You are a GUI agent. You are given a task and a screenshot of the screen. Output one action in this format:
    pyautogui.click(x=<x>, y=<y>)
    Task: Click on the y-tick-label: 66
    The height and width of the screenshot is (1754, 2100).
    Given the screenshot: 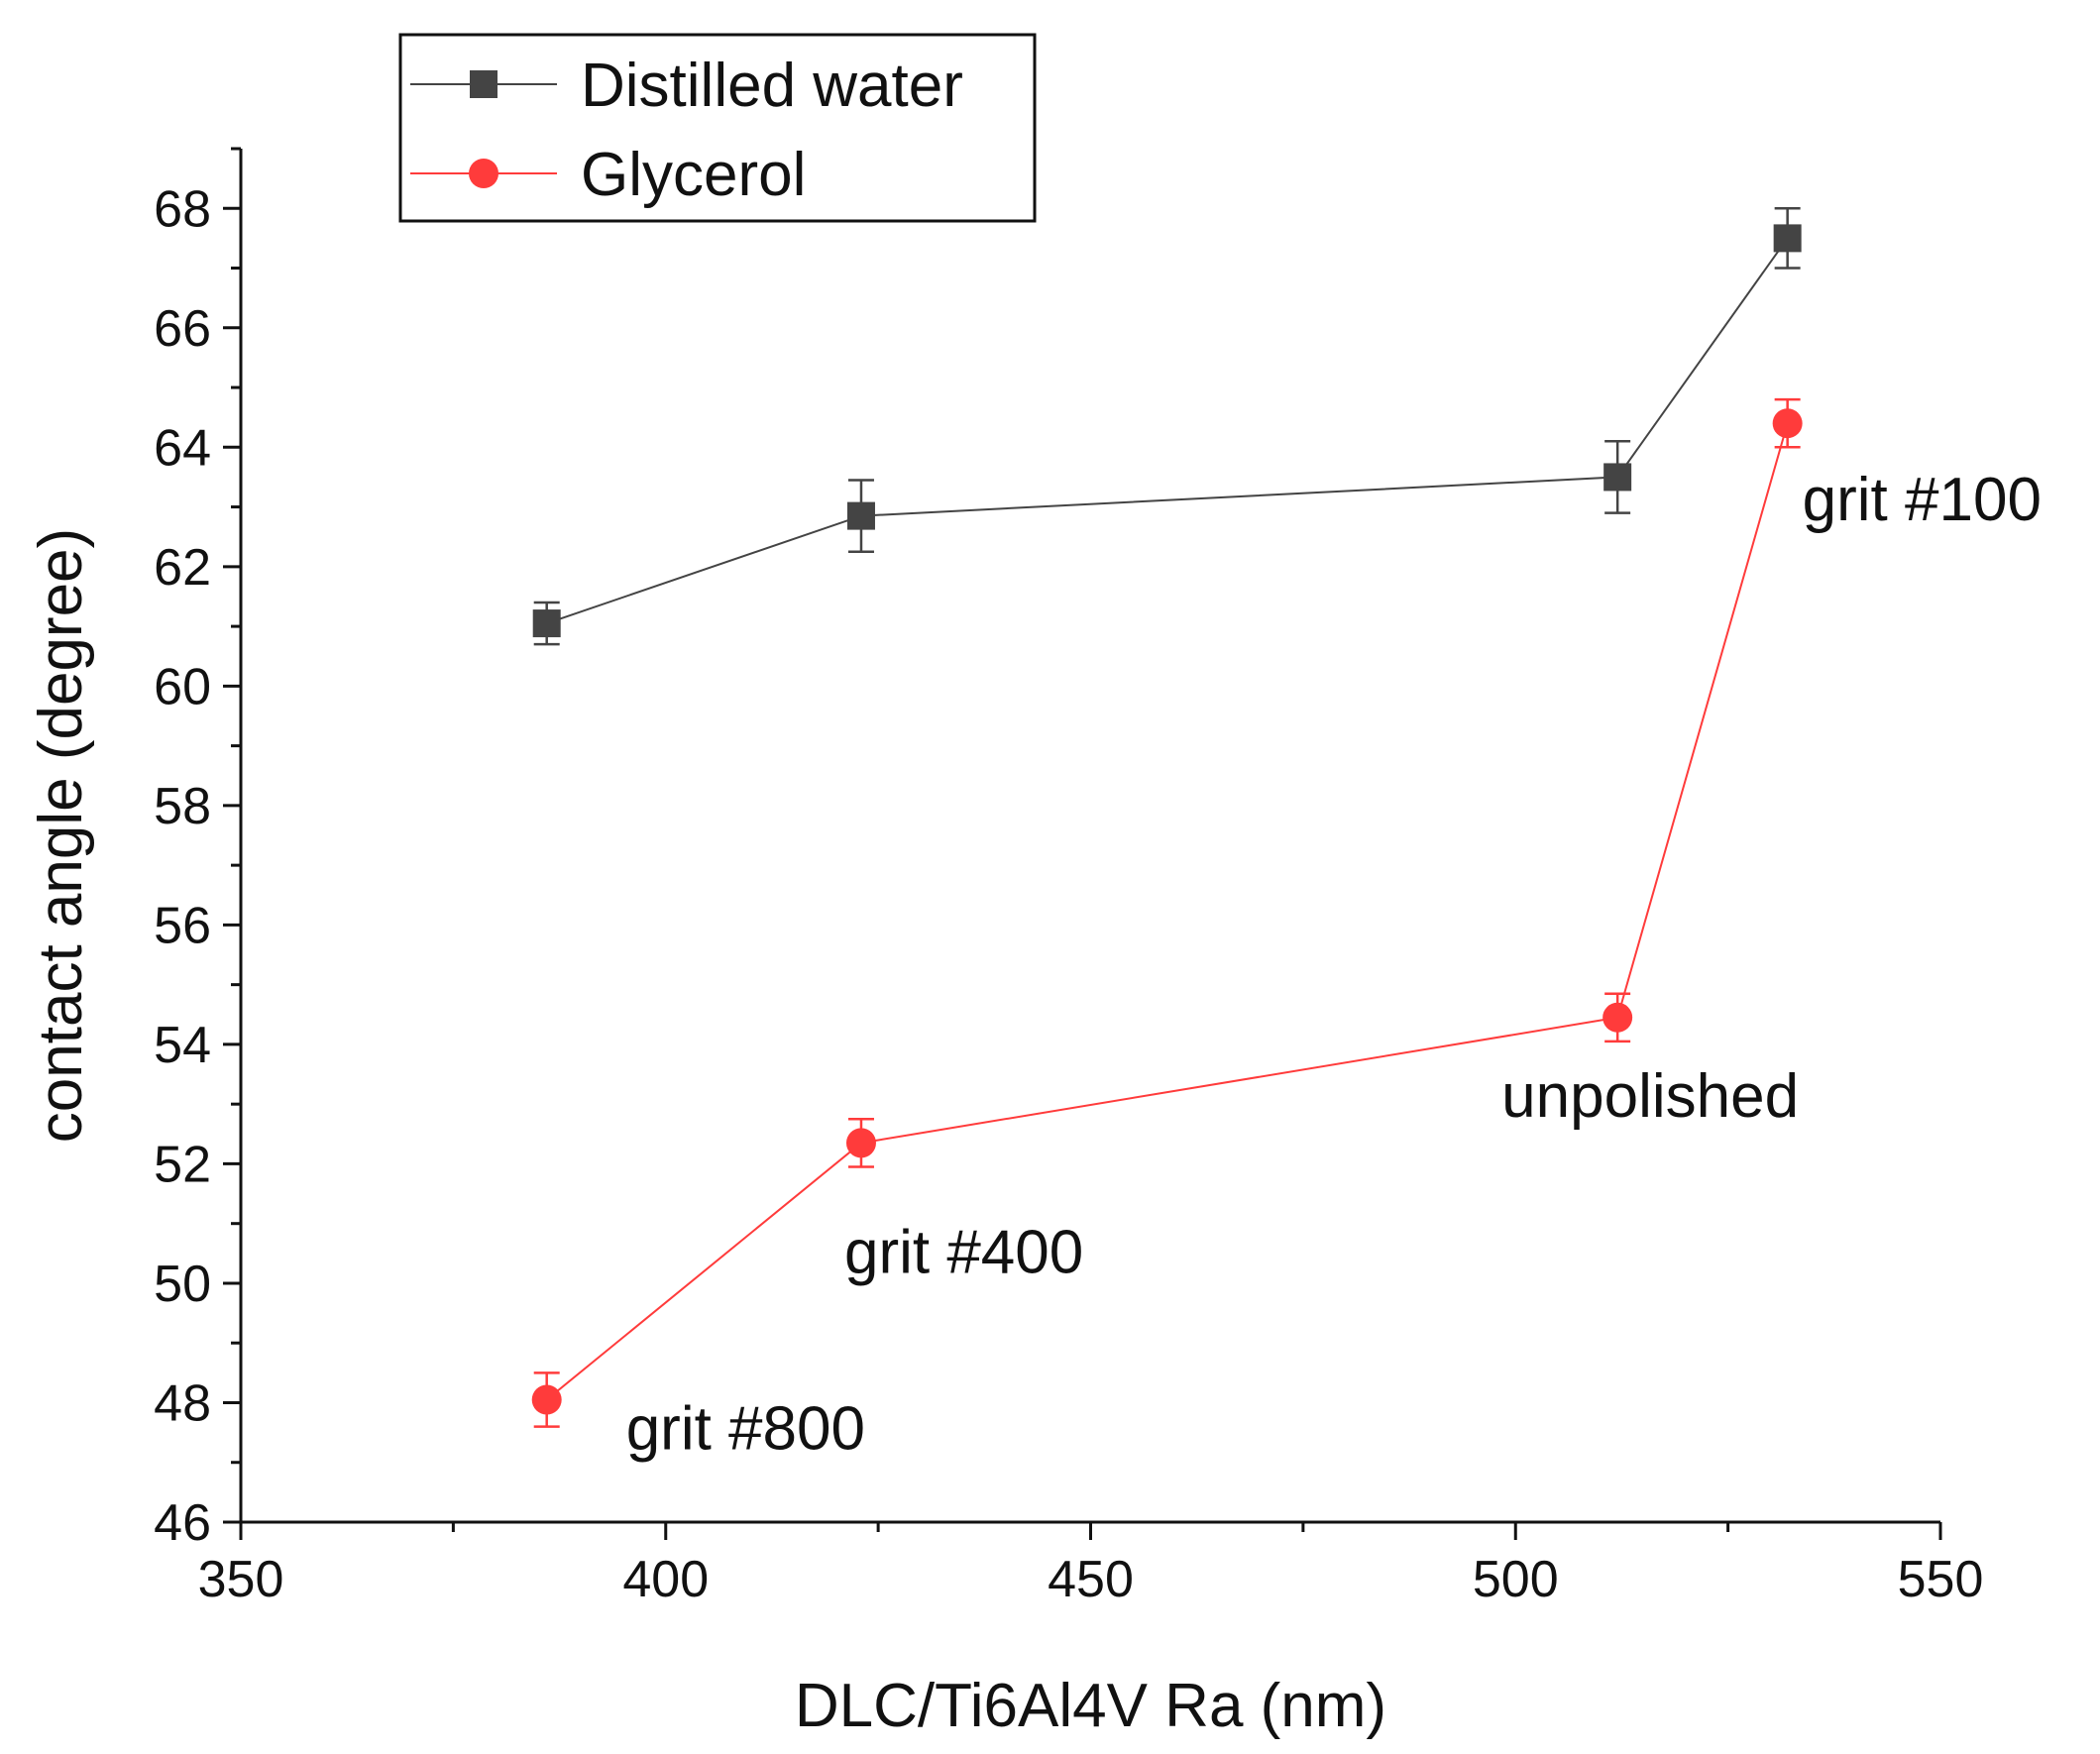 What is the action you would take?
    pyautogui.click(x=182, y=329)
    